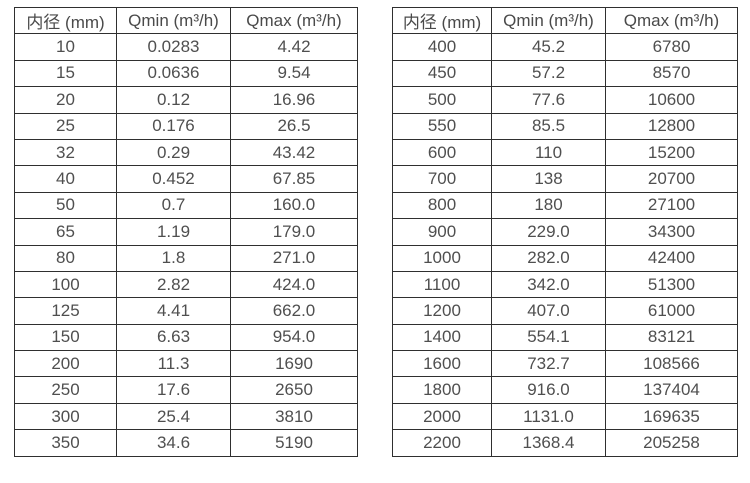  Describe the element at coordinates (65, 179) in the screenshot. I see `table-cell: 40` at that location.